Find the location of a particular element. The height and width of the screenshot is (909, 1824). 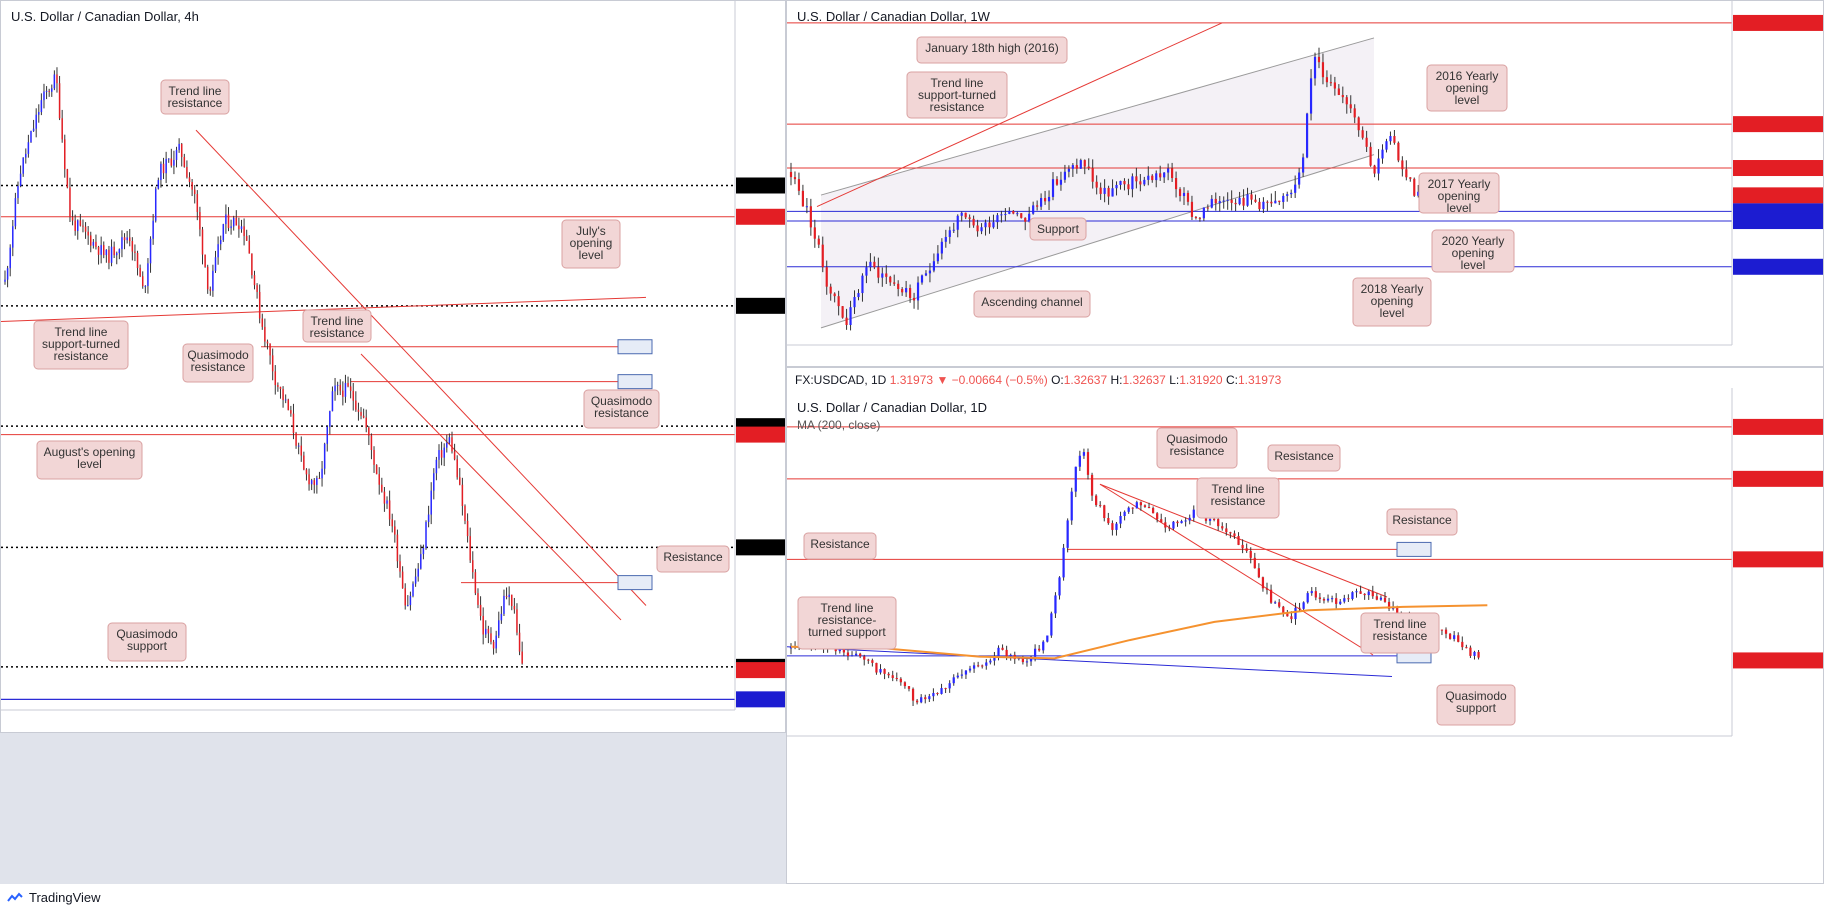

high-label: H: is located at coordinates (1116, 380).